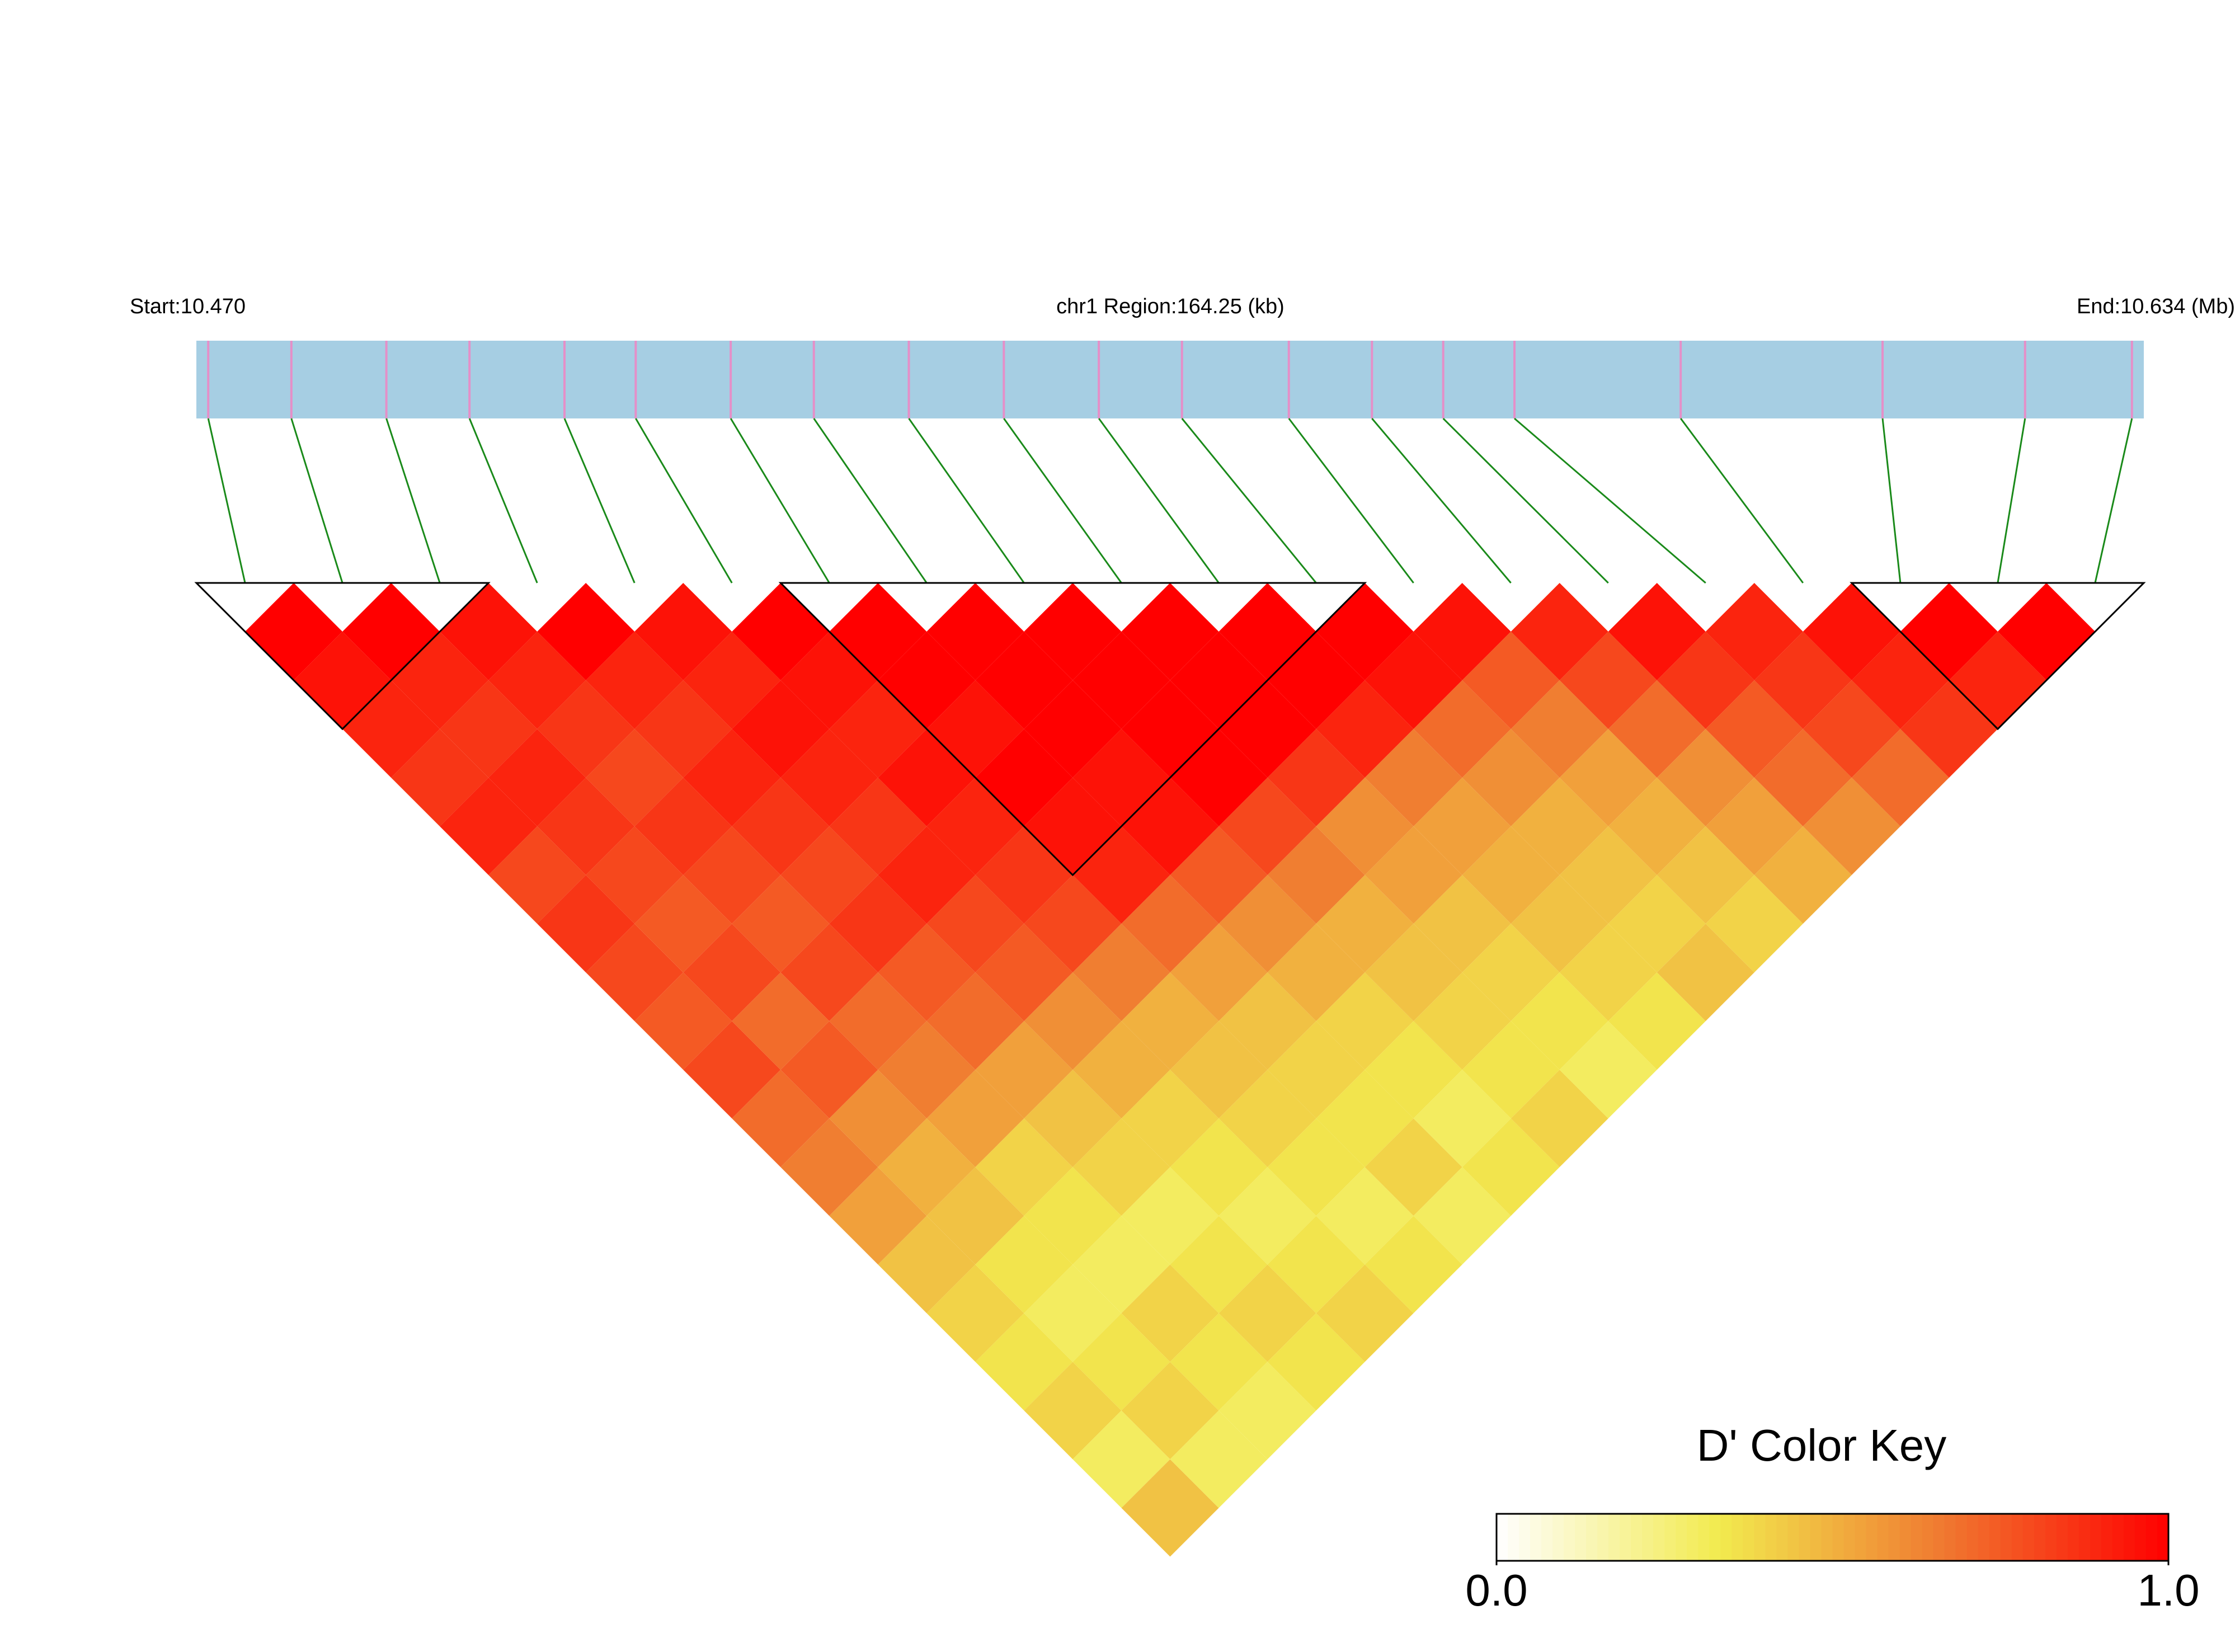 This screenshot has height=1652, width=2235. What do you see at coordinates (1822, 1445) in the screenshot?
I see `key-title: D' Color Key` at bounding box center [1822, 1445].